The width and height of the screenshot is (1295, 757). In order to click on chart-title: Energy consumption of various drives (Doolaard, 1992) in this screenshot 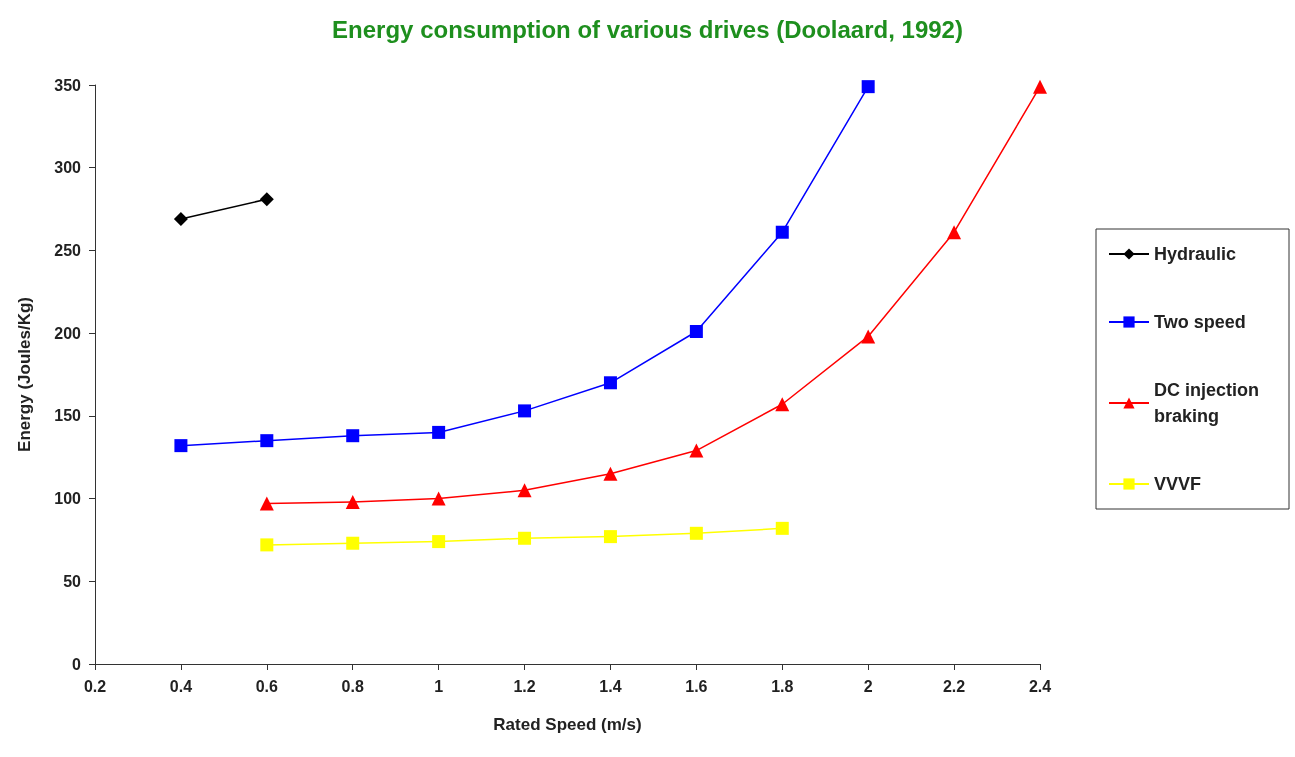, I will do `click(647, 29)`.